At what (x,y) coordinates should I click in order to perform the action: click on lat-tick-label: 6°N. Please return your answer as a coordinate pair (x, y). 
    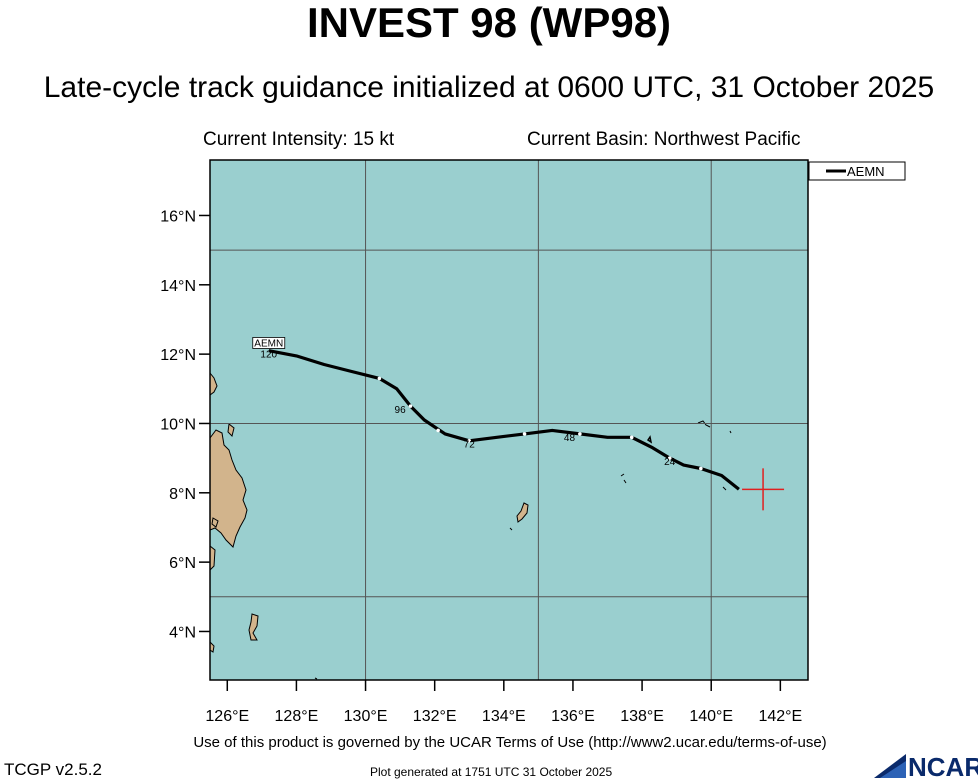
    Looking at the image, I should click on (182, 563).